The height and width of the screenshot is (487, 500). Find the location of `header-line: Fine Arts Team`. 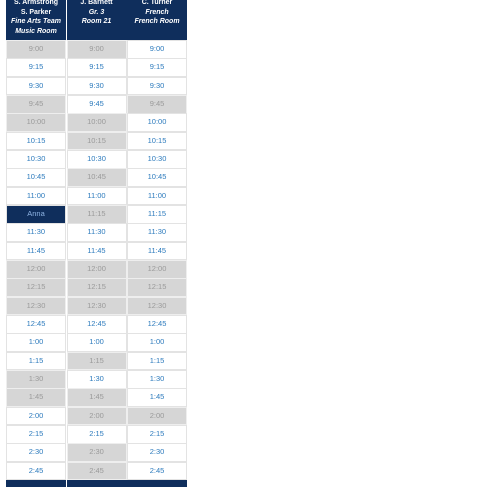

header-line: Fine Arts Team is located at coordinates (36, 21).